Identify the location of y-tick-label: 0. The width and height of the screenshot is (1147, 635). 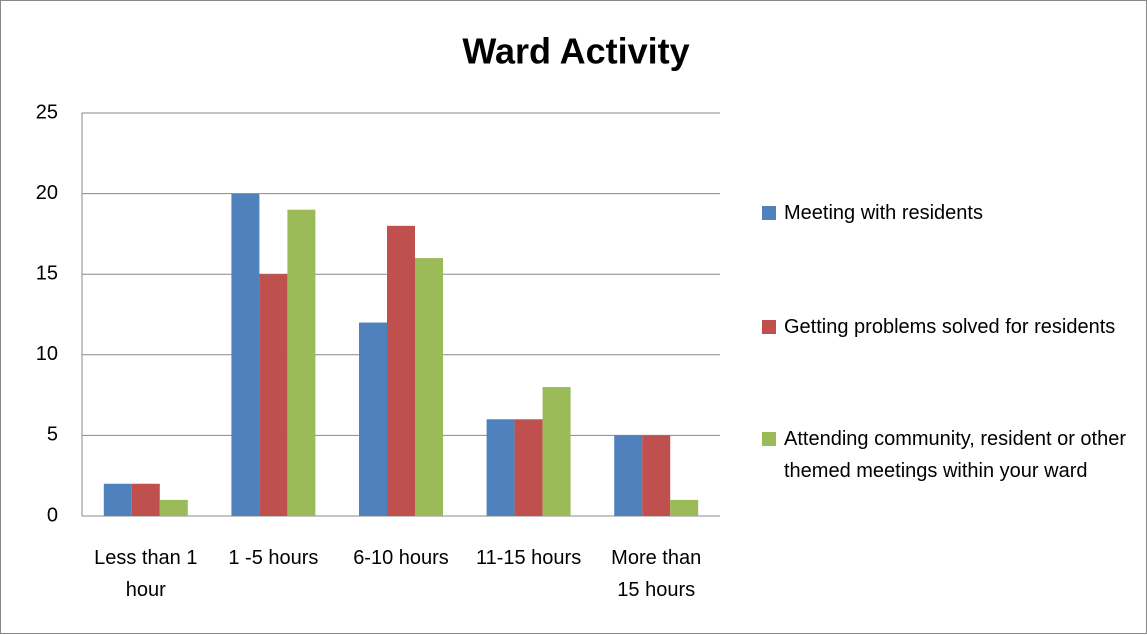
(52, 515).